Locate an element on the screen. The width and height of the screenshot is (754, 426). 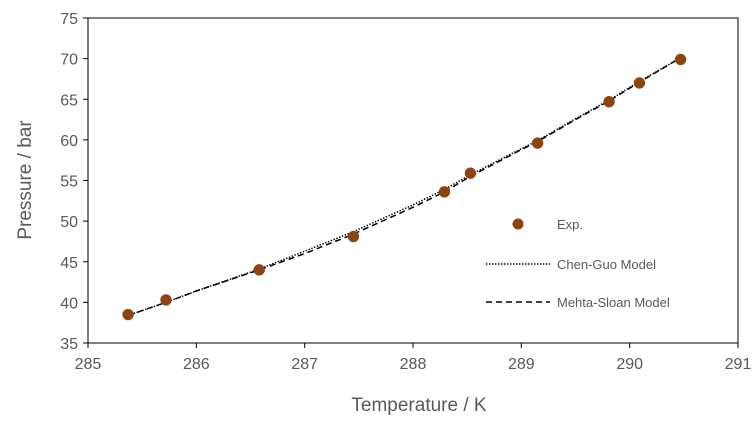
x-axis-title: Temperature / K is located at coordinates (418, 405).